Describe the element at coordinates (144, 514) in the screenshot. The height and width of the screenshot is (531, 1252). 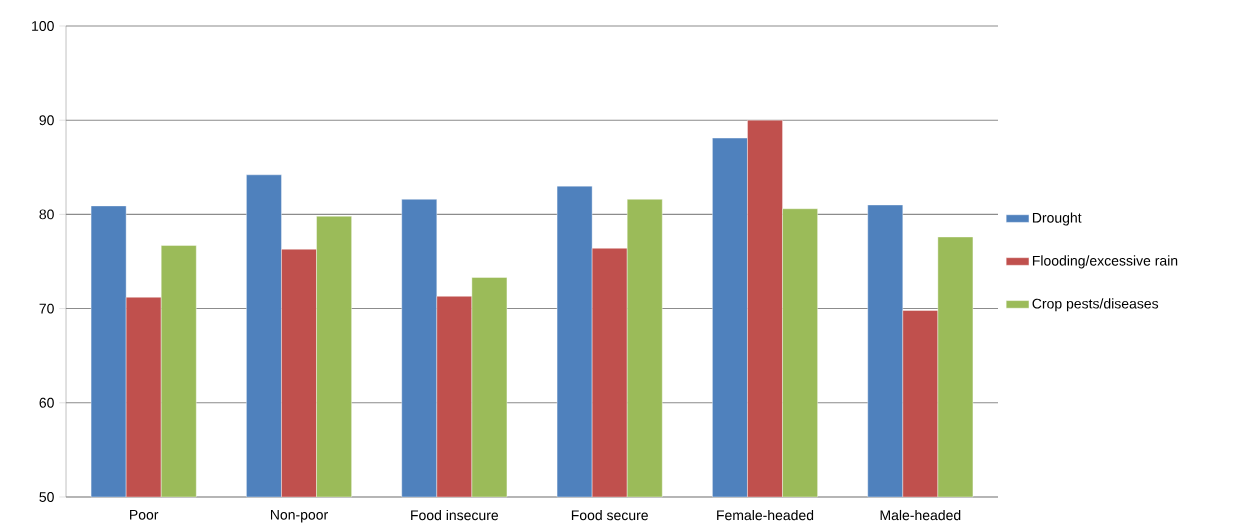
I see `x-tick-label: Poor` at that location.